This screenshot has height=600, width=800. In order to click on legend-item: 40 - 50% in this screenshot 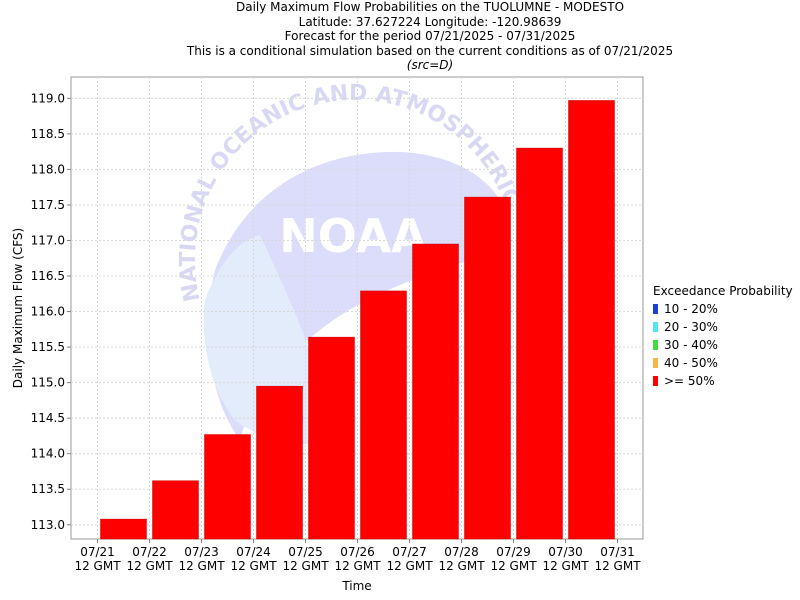, I will do `click(723, 363)`.